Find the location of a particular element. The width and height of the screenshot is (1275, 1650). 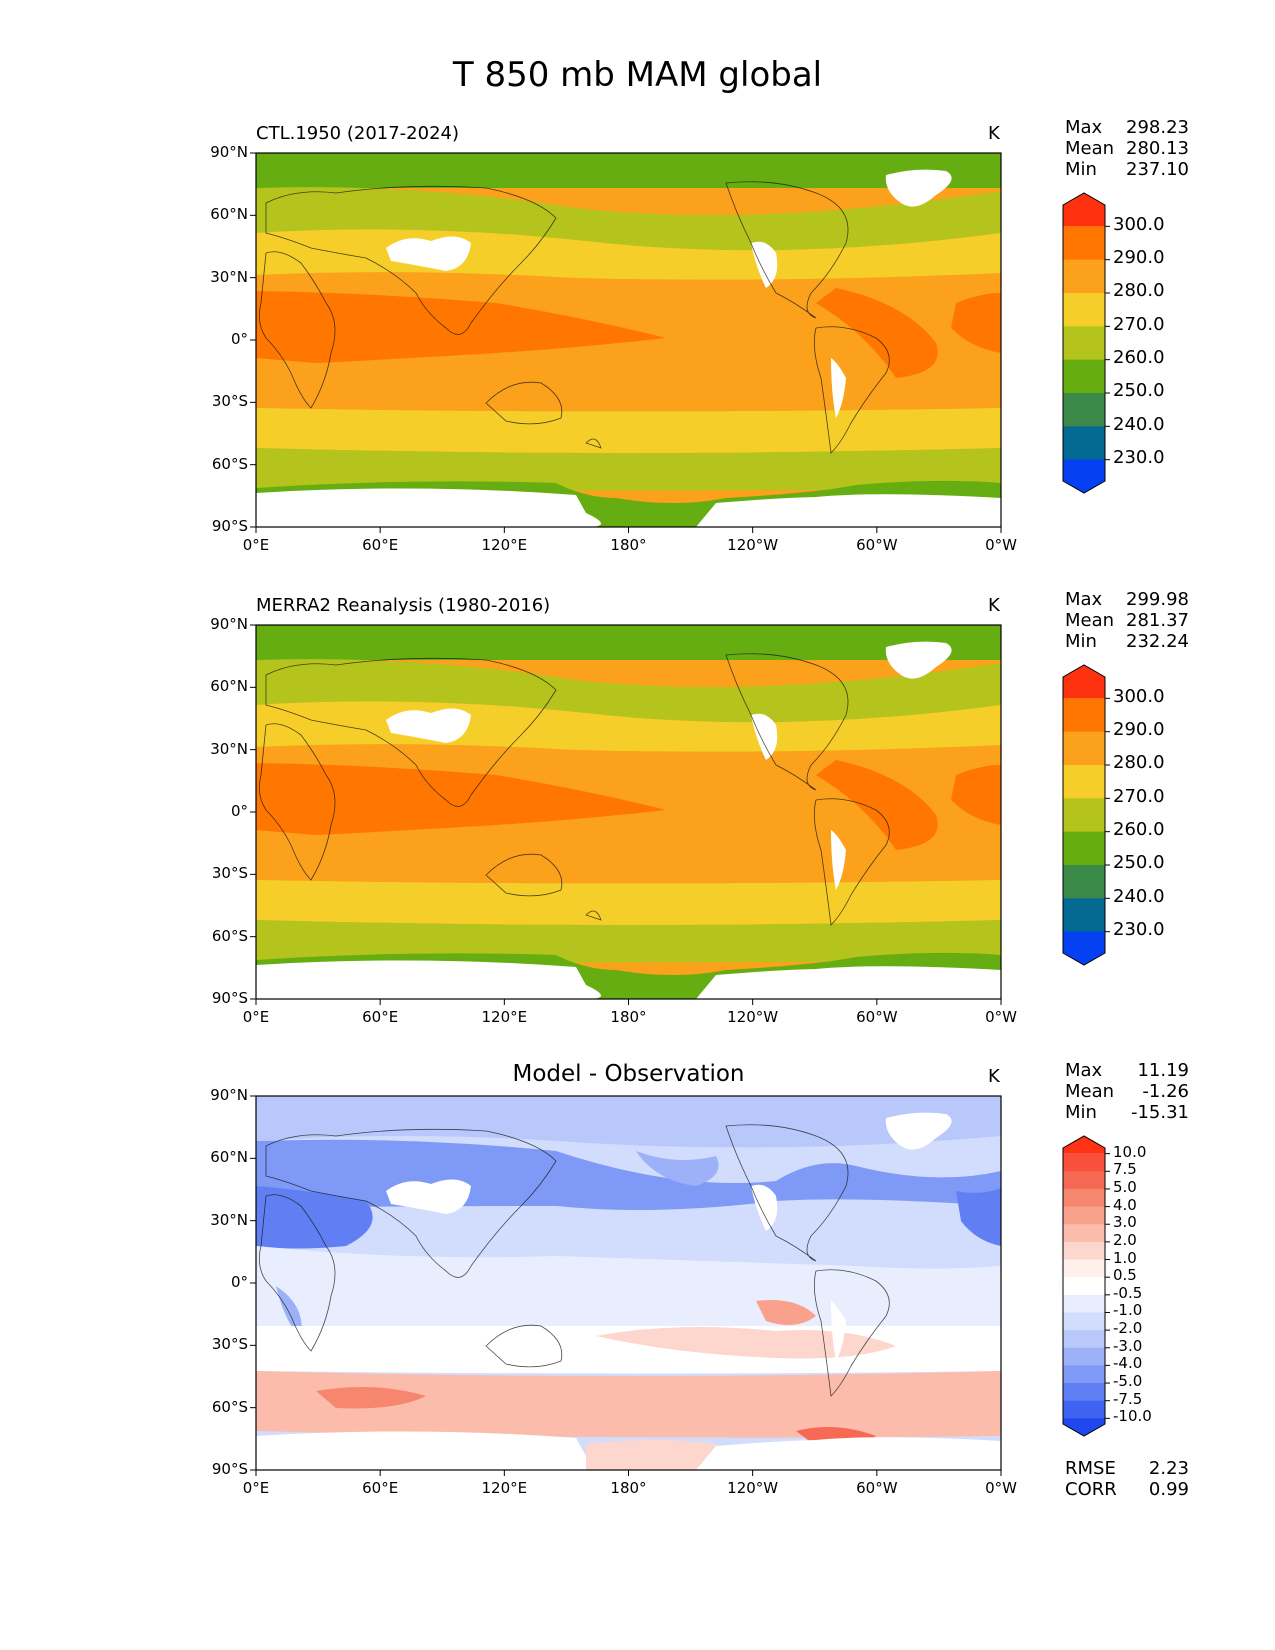

lat-tick-label: 90°N is located at coordinates (229, 1095).